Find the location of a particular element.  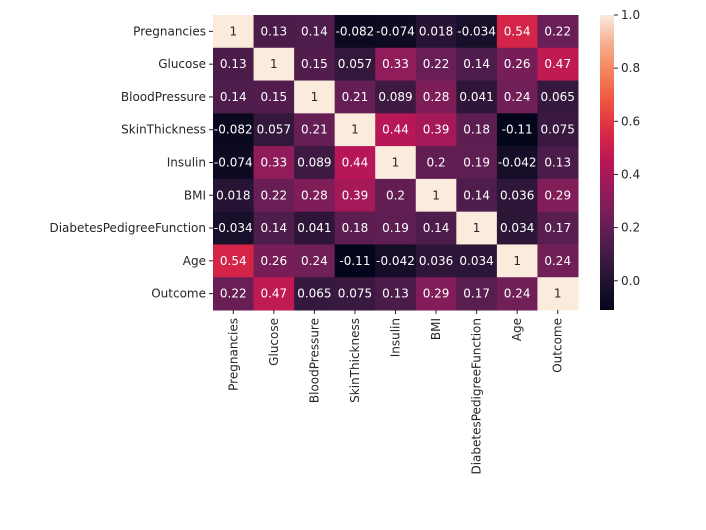

colorbar is located at coordinates (607, 162).